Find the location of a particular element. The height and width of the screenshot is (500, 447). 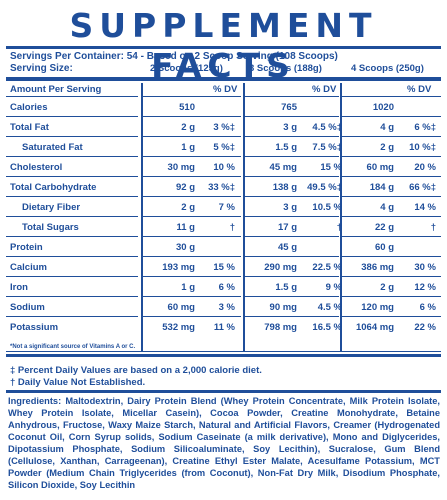

nutrient-amount: 138 g is located at coordinates (284, 187).